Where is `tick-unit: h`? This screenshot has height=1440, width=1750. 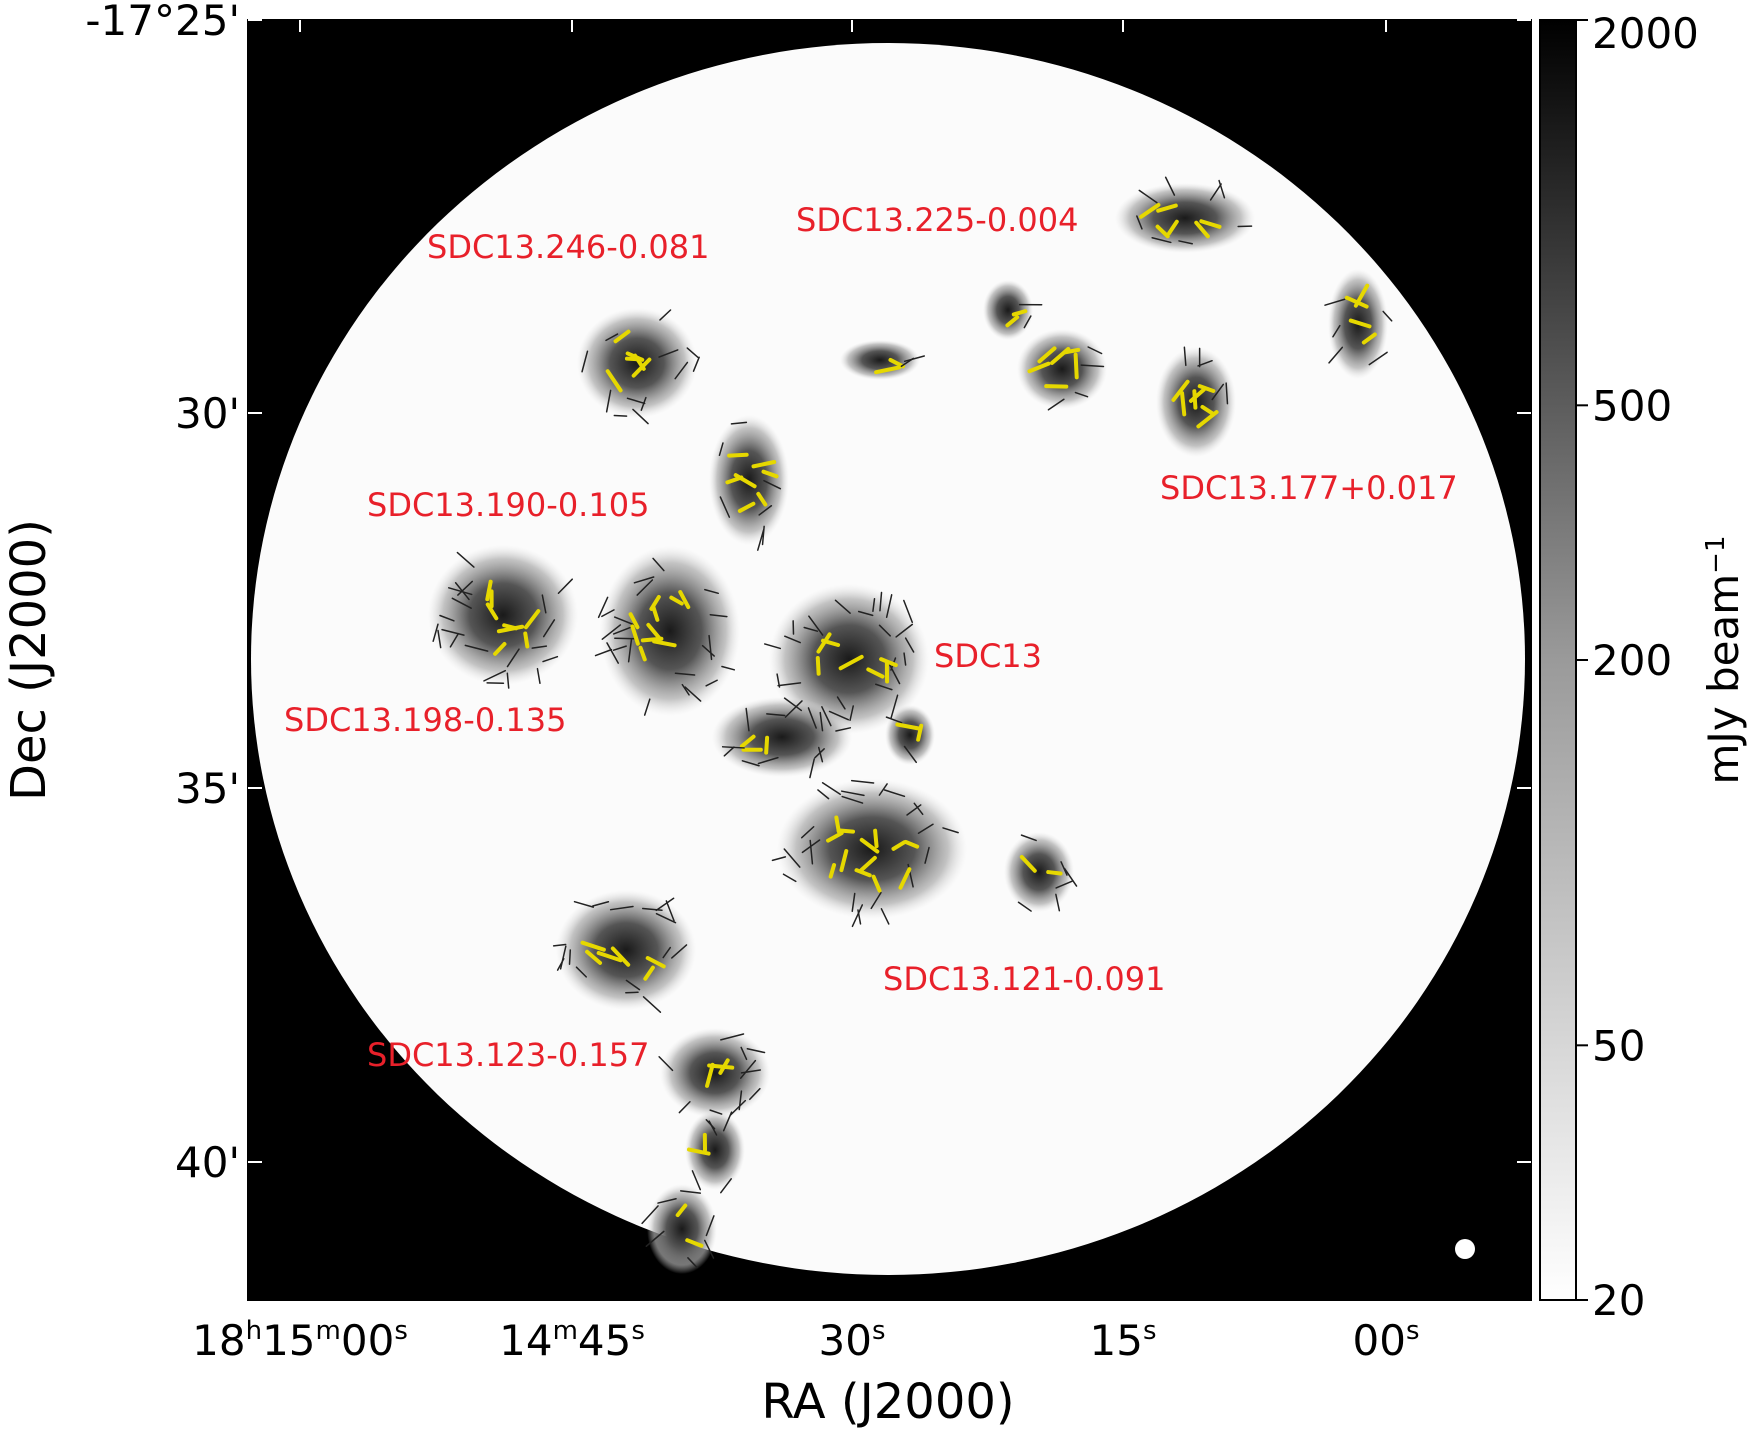
tick-unit: h is located at coordinates (254, 1331).